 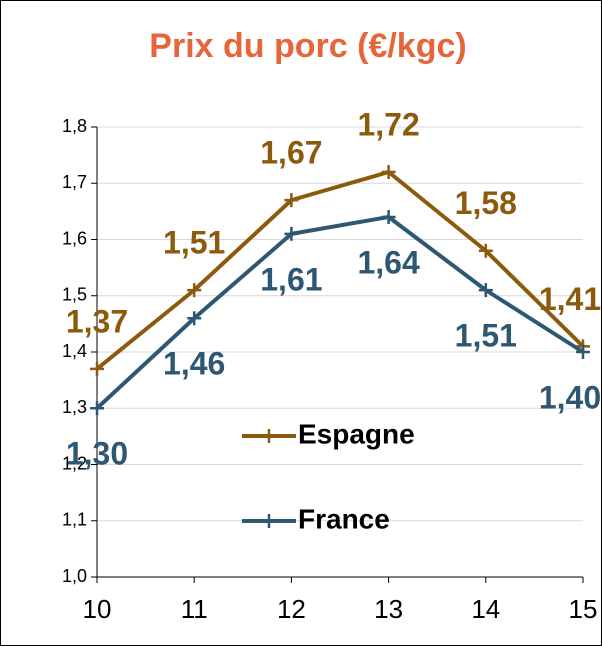 I want to click on legend-label: France, so click(x=344, y=518).